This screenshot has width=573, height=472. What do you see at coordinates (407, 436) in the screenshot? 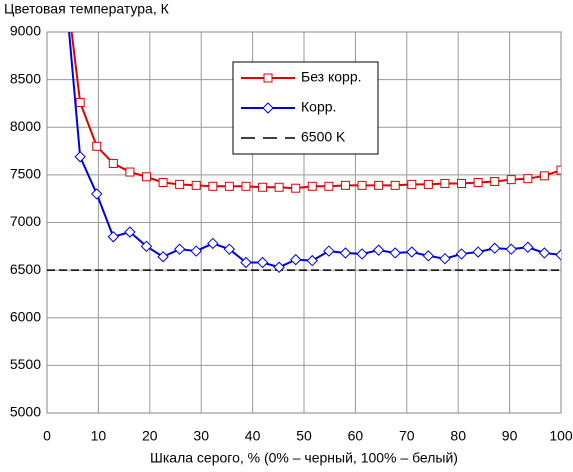
I see `x-tick-label: 70` at bounding box center [407, 436].